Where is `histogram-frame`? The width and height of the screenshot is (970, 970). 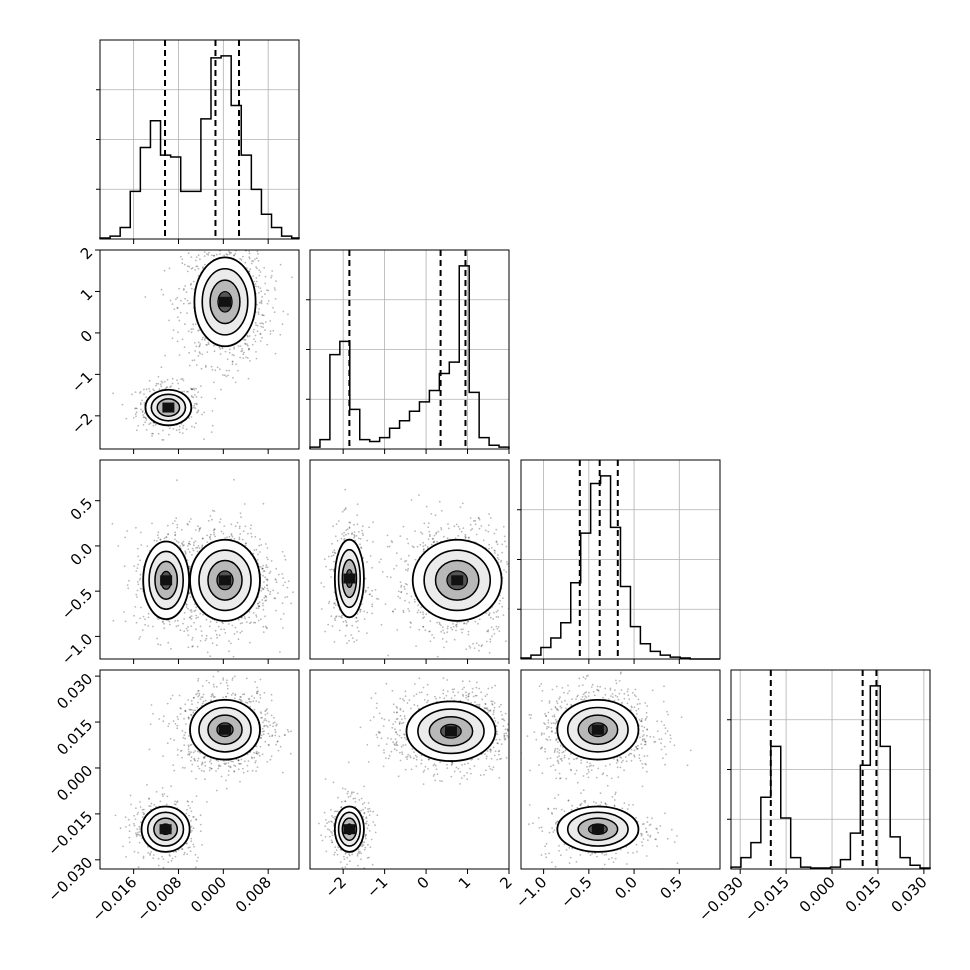 histogram-frame is located at coordinates (830, 769).